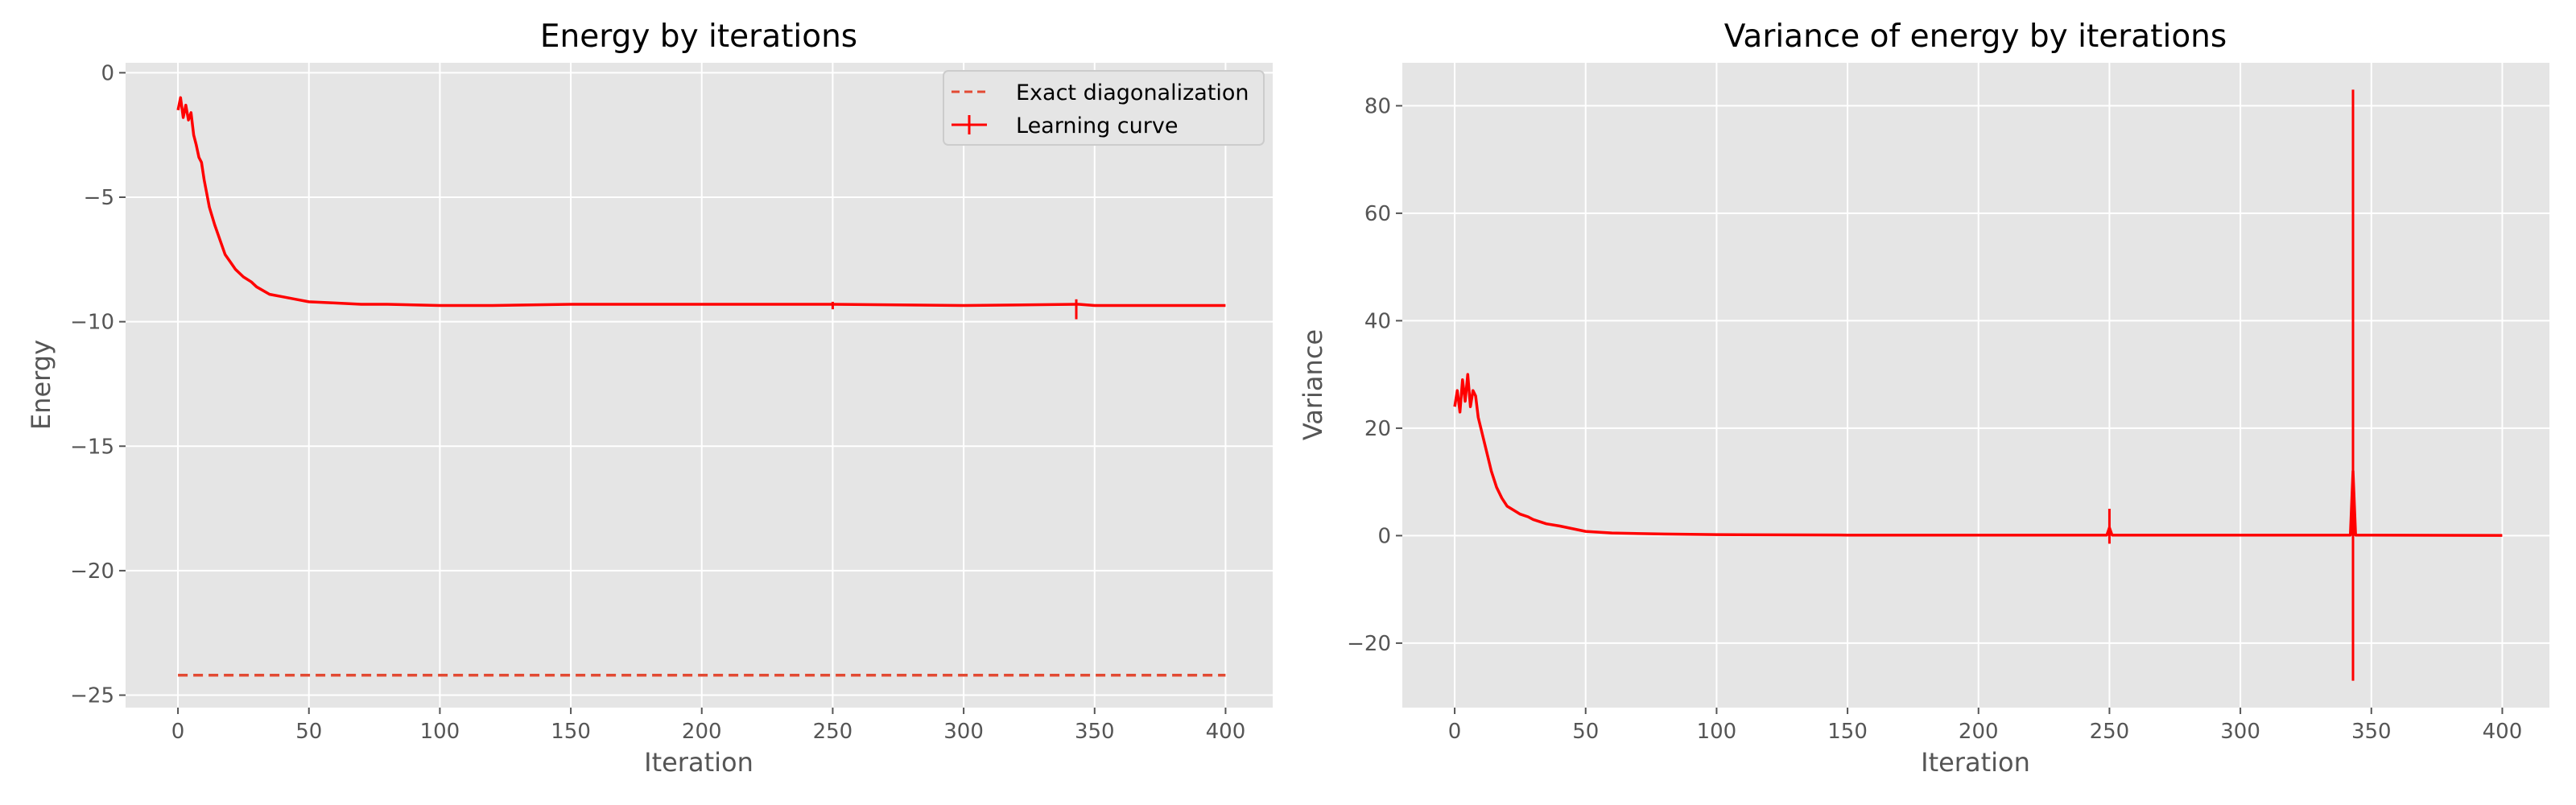 This screenshot has height=805, width=2576. I want to click on variance-x-tick-label: 300, so click(2240, 732).